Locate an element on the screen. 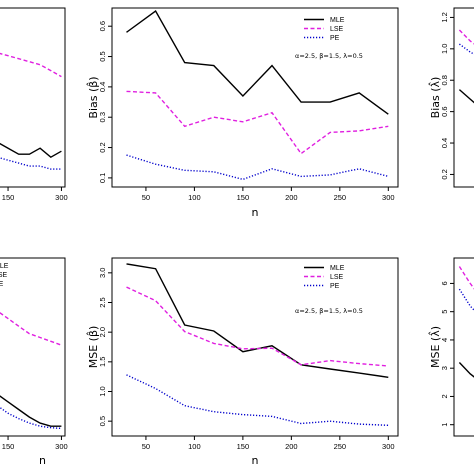 This screenshot has height=474, width=474. panel-mse-alpha: 150 300 n MLE LSE PE is located at coordinates (34, 362).